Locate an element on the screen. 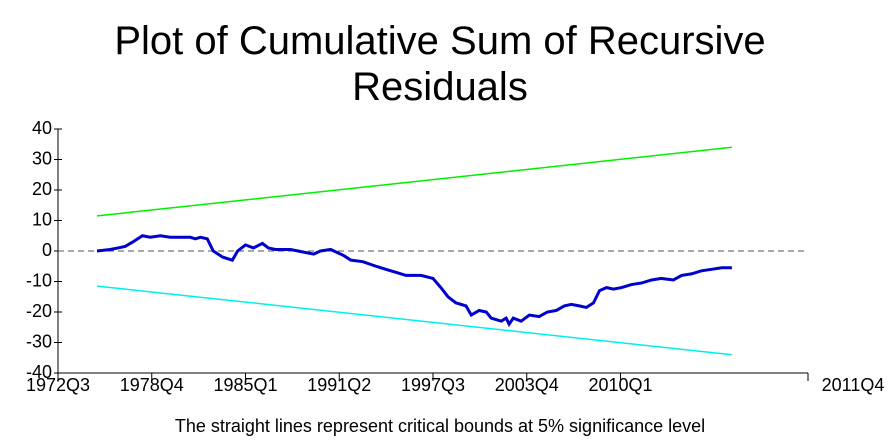 Image resolution: width=895 pixels, height=446 pixels. y-tick-label: 30 is located at coordinates (42, 158).